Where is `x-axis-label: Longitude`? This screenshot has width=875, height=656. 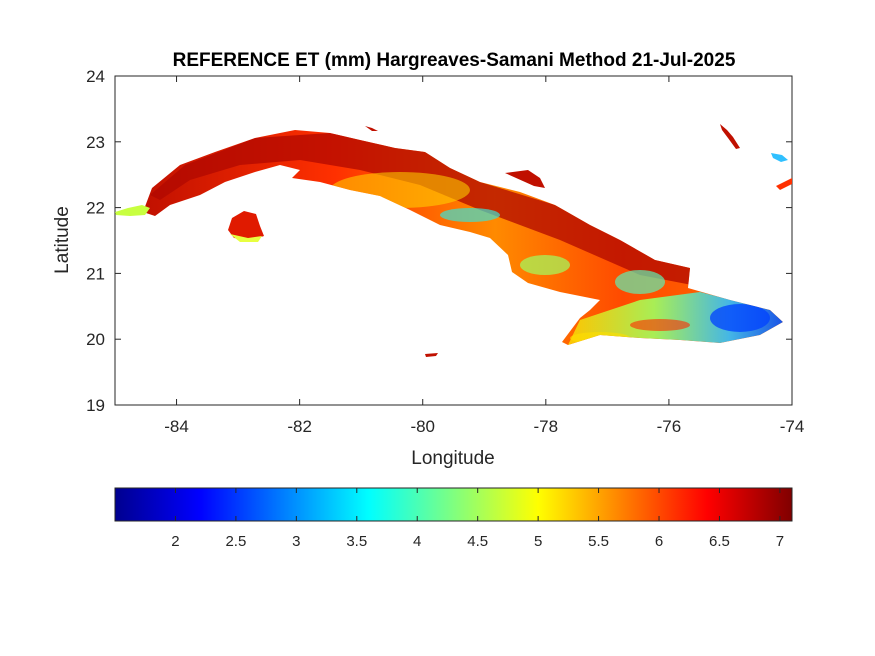
x-axis-label: Longitude is located at coordinates (452, 458).